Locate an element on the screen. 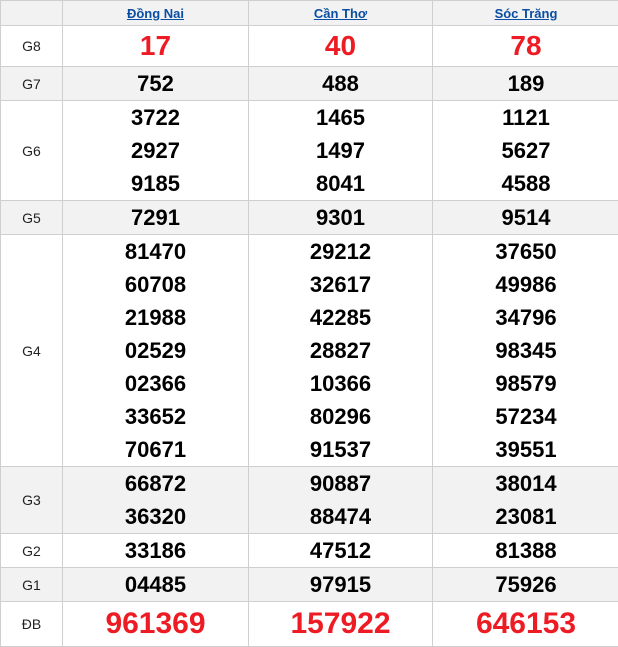  result-number: 9301 is located at coordinates (340, 217).